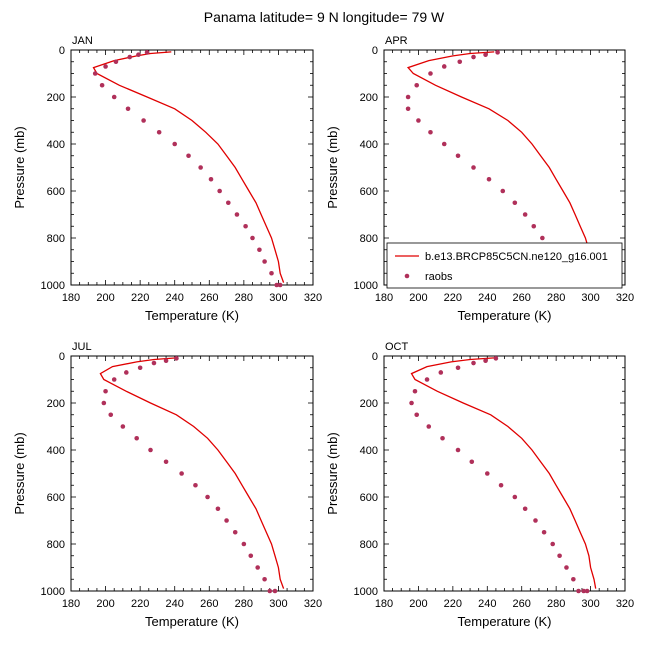 Image resolution: width=648 pixels, height=648 pixels. What do you see at coordinates (82, 347) in the screenshot?
I see `panel-label: JUL` at bounding box center [82, 347].